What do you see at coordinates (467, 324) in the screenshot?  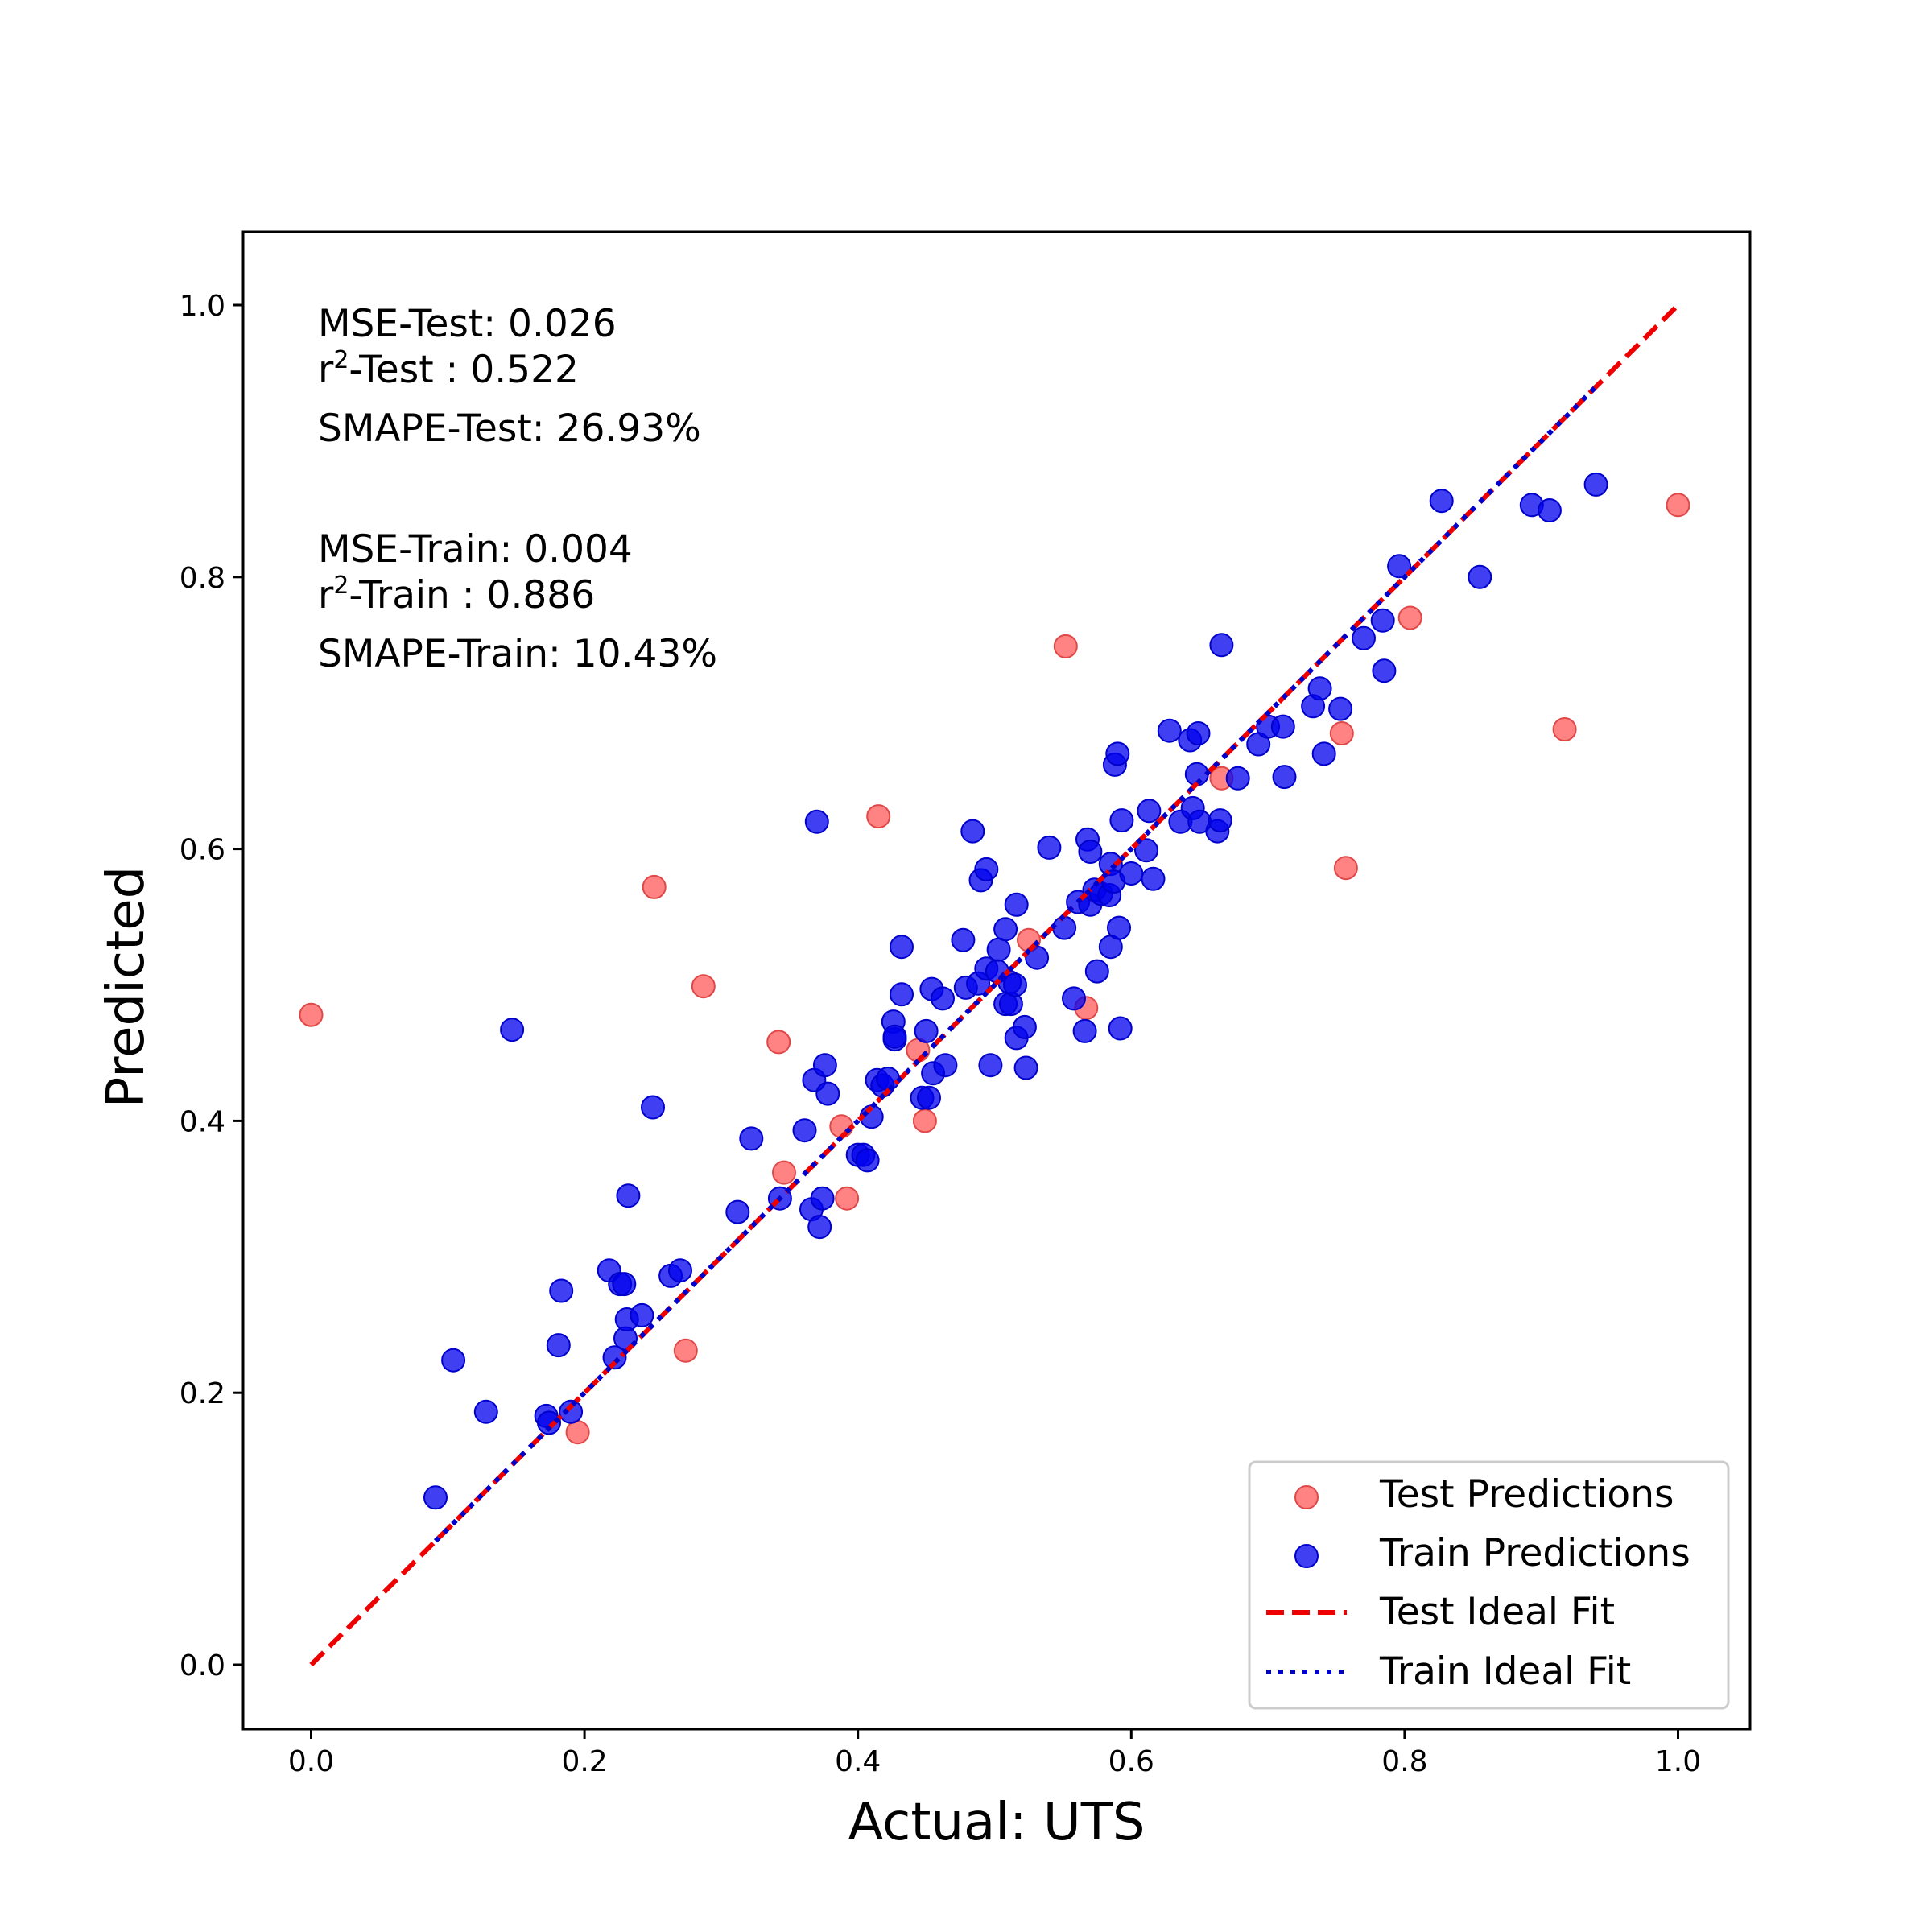 I see `mse-test-text: MSE-Test: 0.026` at bounding box center [467, 324].